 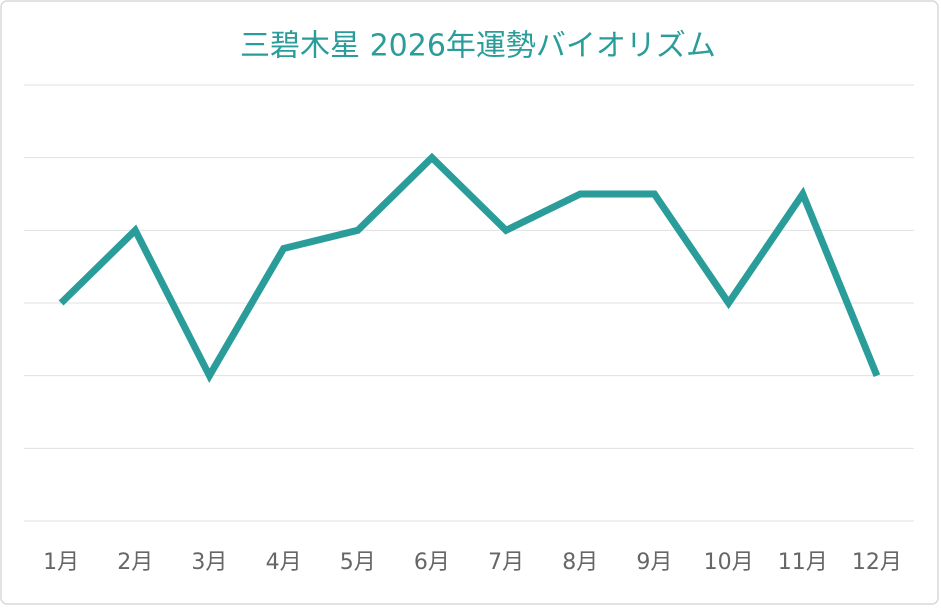 I want to click on x-tick-label: 11月, so click(x=803, y=562).